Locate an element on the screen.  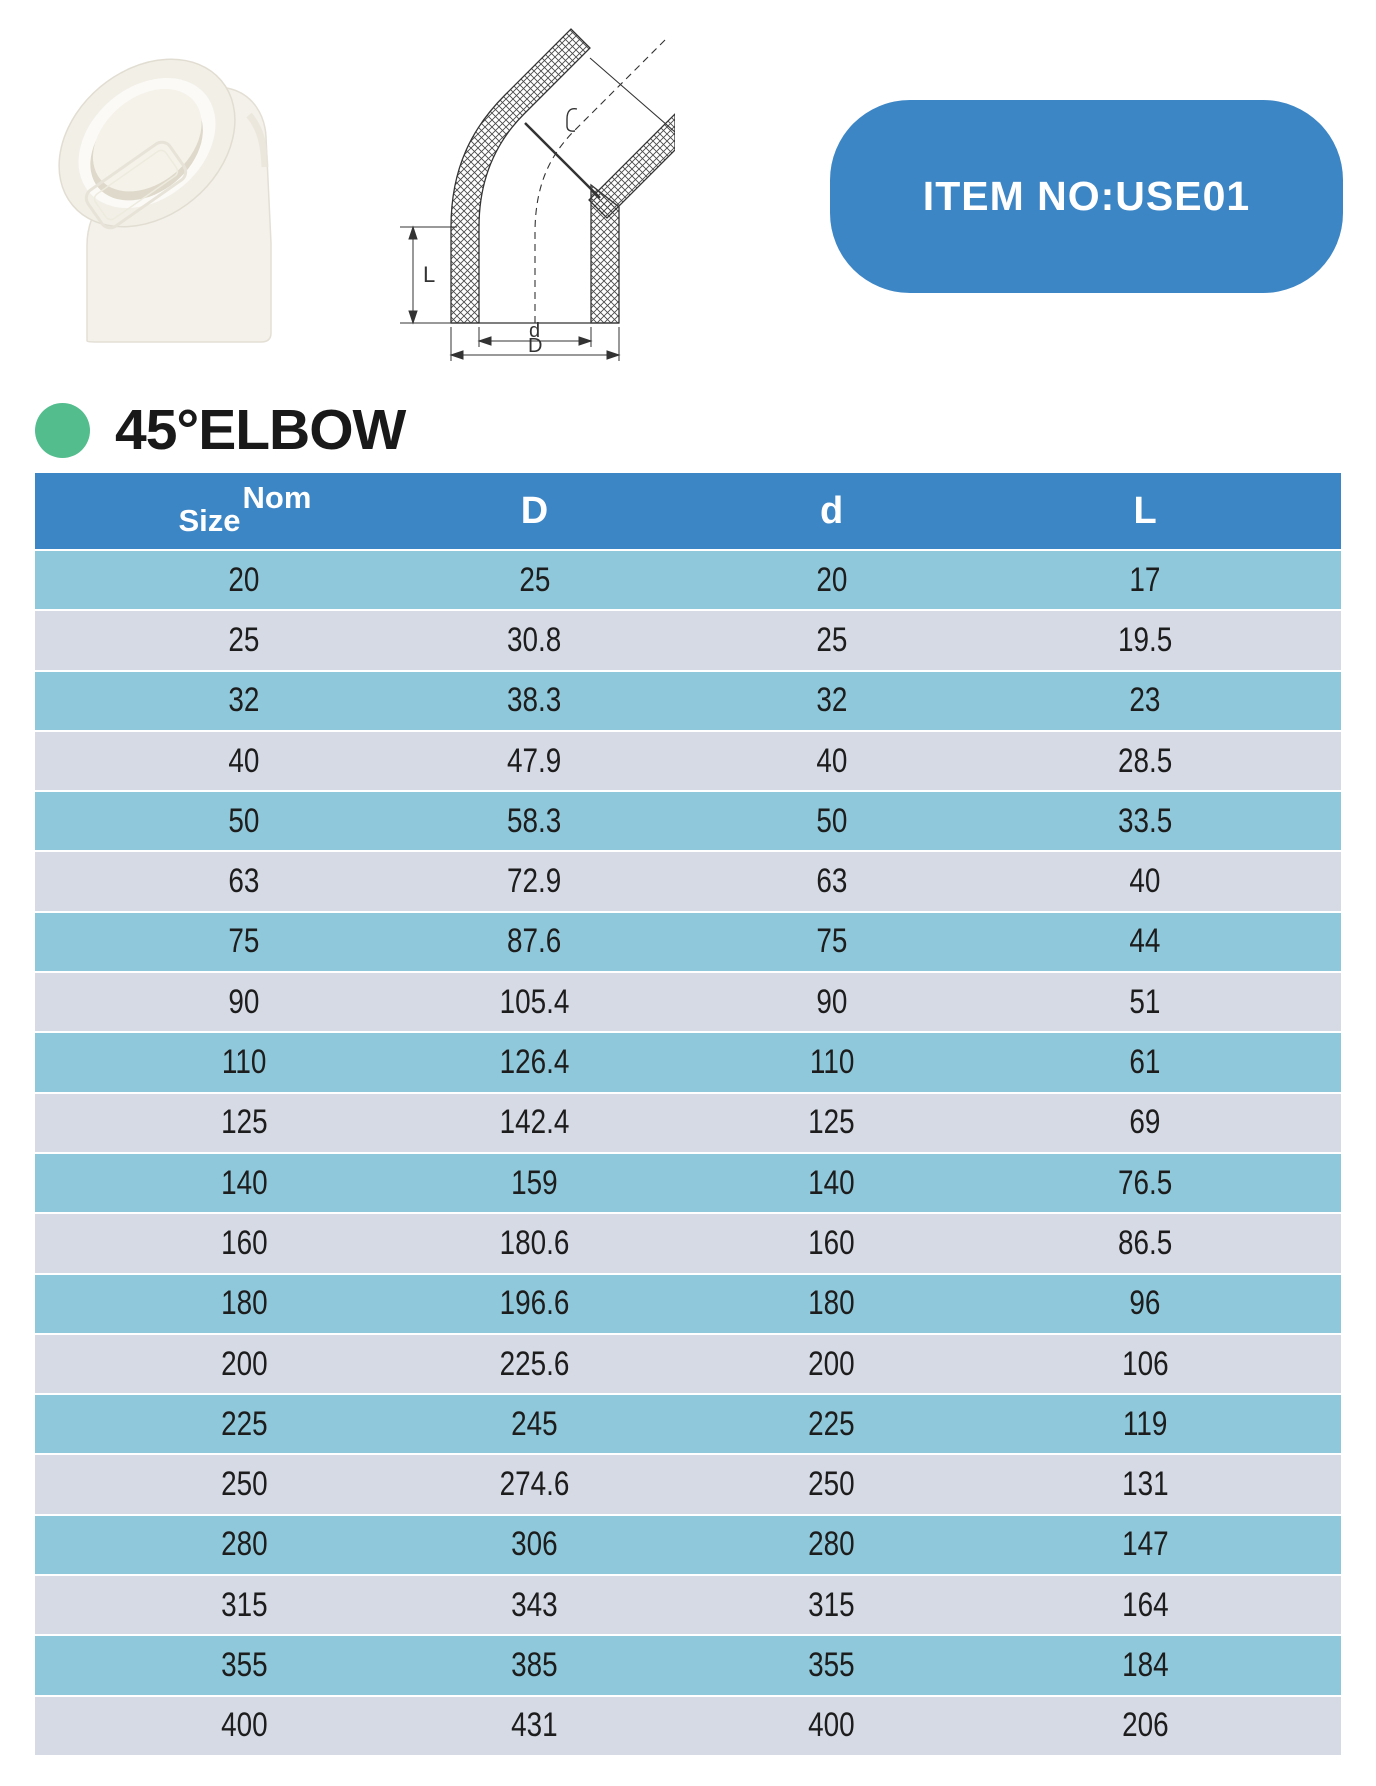
table-cell: 86.5 is located at coordinates (1145, 1242).